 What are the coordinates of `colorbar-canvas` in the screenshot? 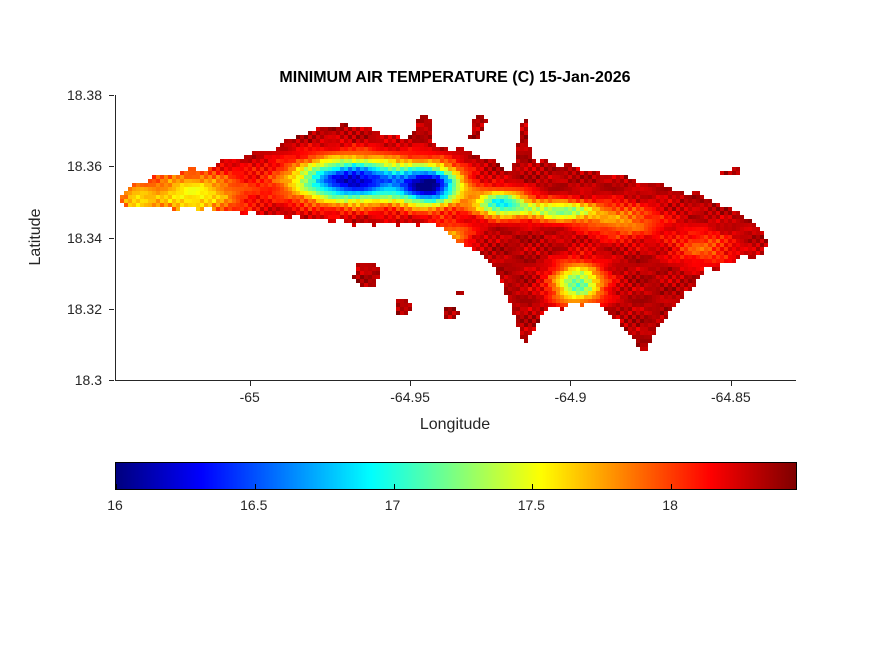 It's located at (456, 476).